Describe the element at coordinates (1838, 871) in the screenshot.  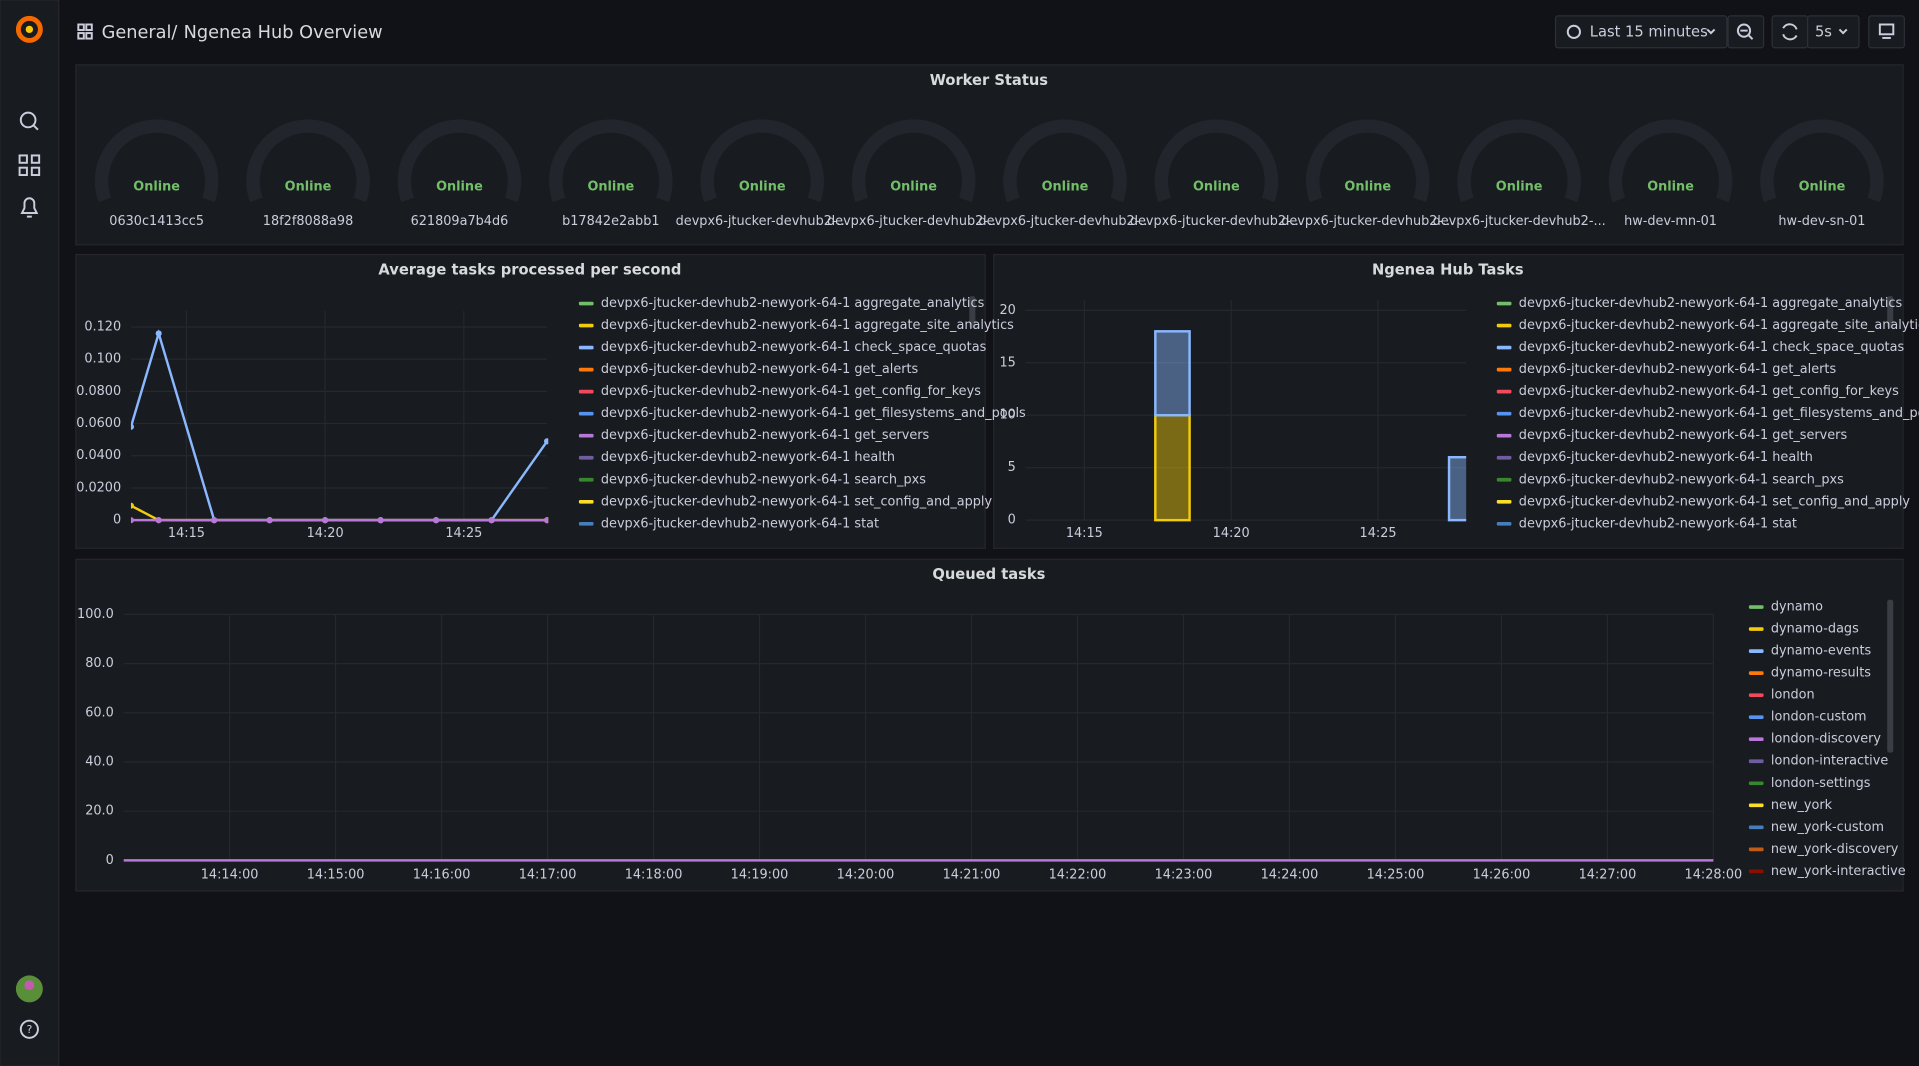
I see `legend-label: new_york-interactive` at that location.